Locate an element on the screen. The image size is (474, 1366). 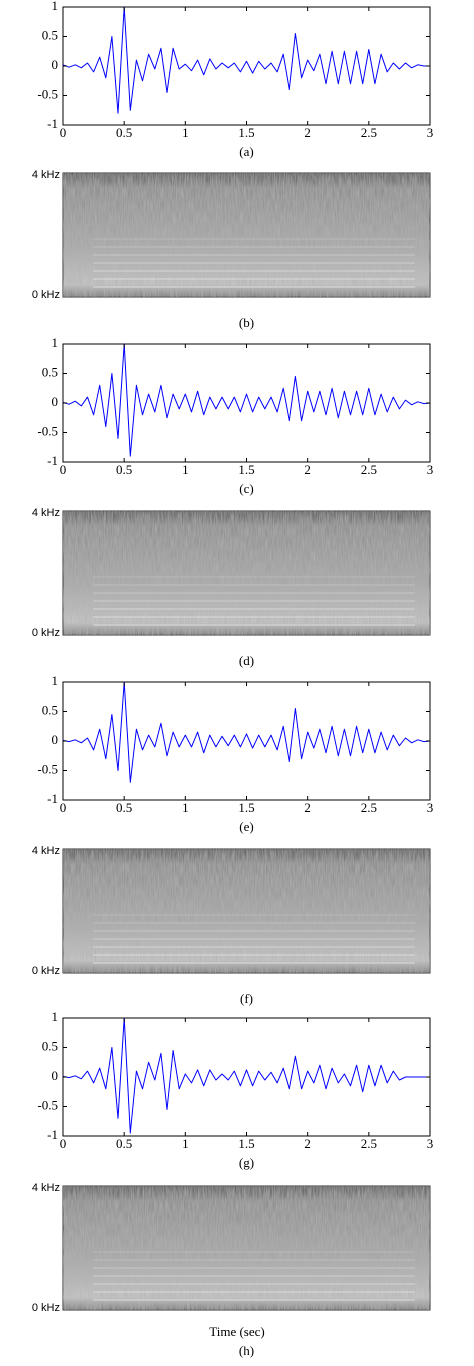
caption: (d) is located at coordinates (246, 660).